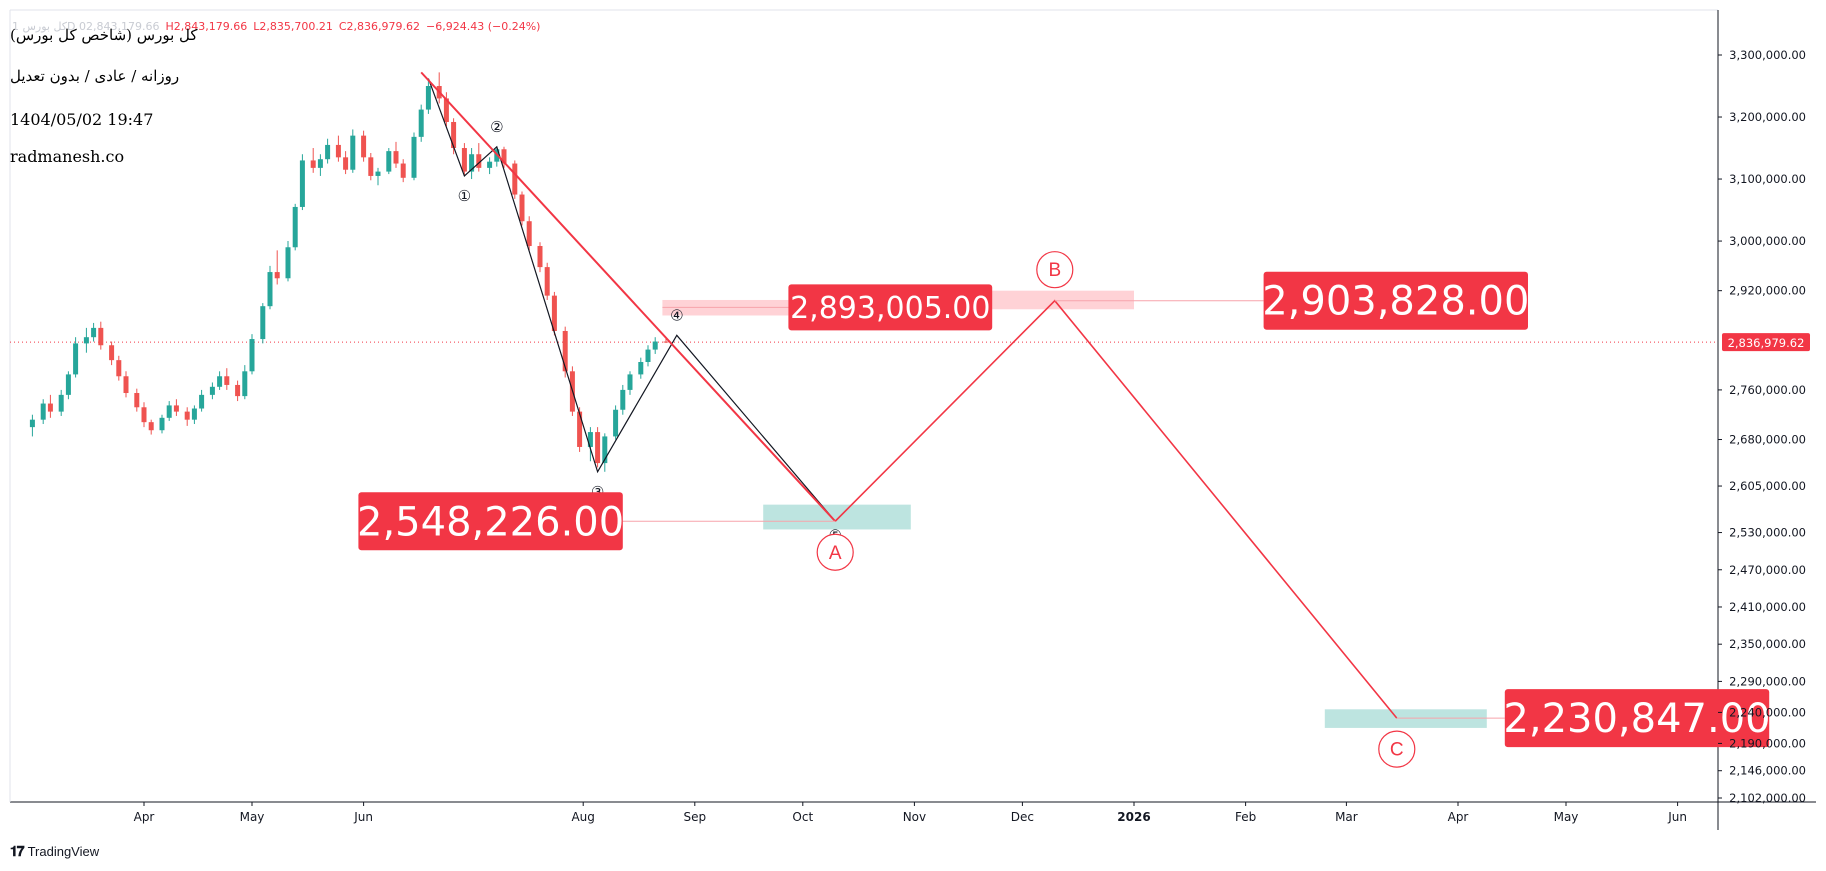  Describe the element at coordinates (1637, 718) in the screenshot. I see `price-target-label: 2,230,847.00` at that location.